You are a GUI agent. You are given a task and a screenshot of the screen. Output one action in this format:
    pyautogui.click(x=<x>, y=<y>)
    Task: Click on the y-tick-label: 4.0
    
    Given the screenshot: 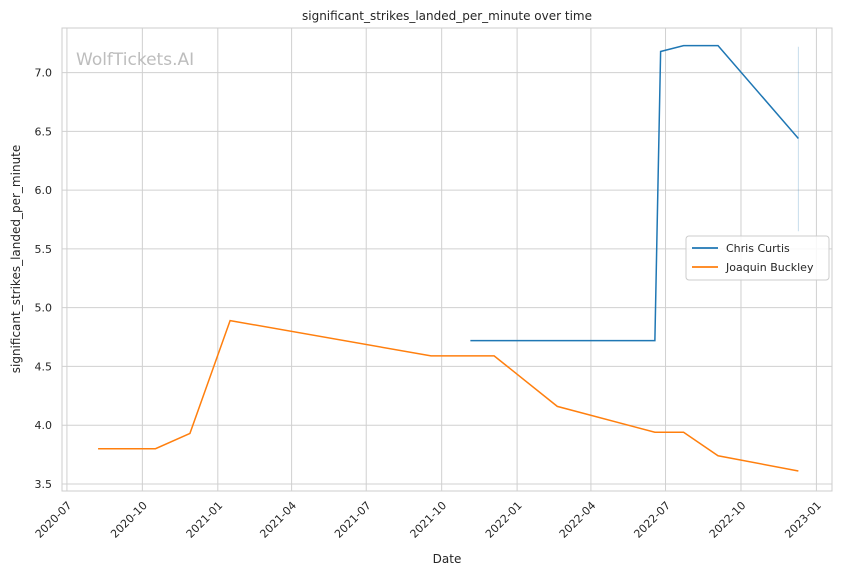 What is the action you would take?
    pyautogui.click(x=44, y=425)
    